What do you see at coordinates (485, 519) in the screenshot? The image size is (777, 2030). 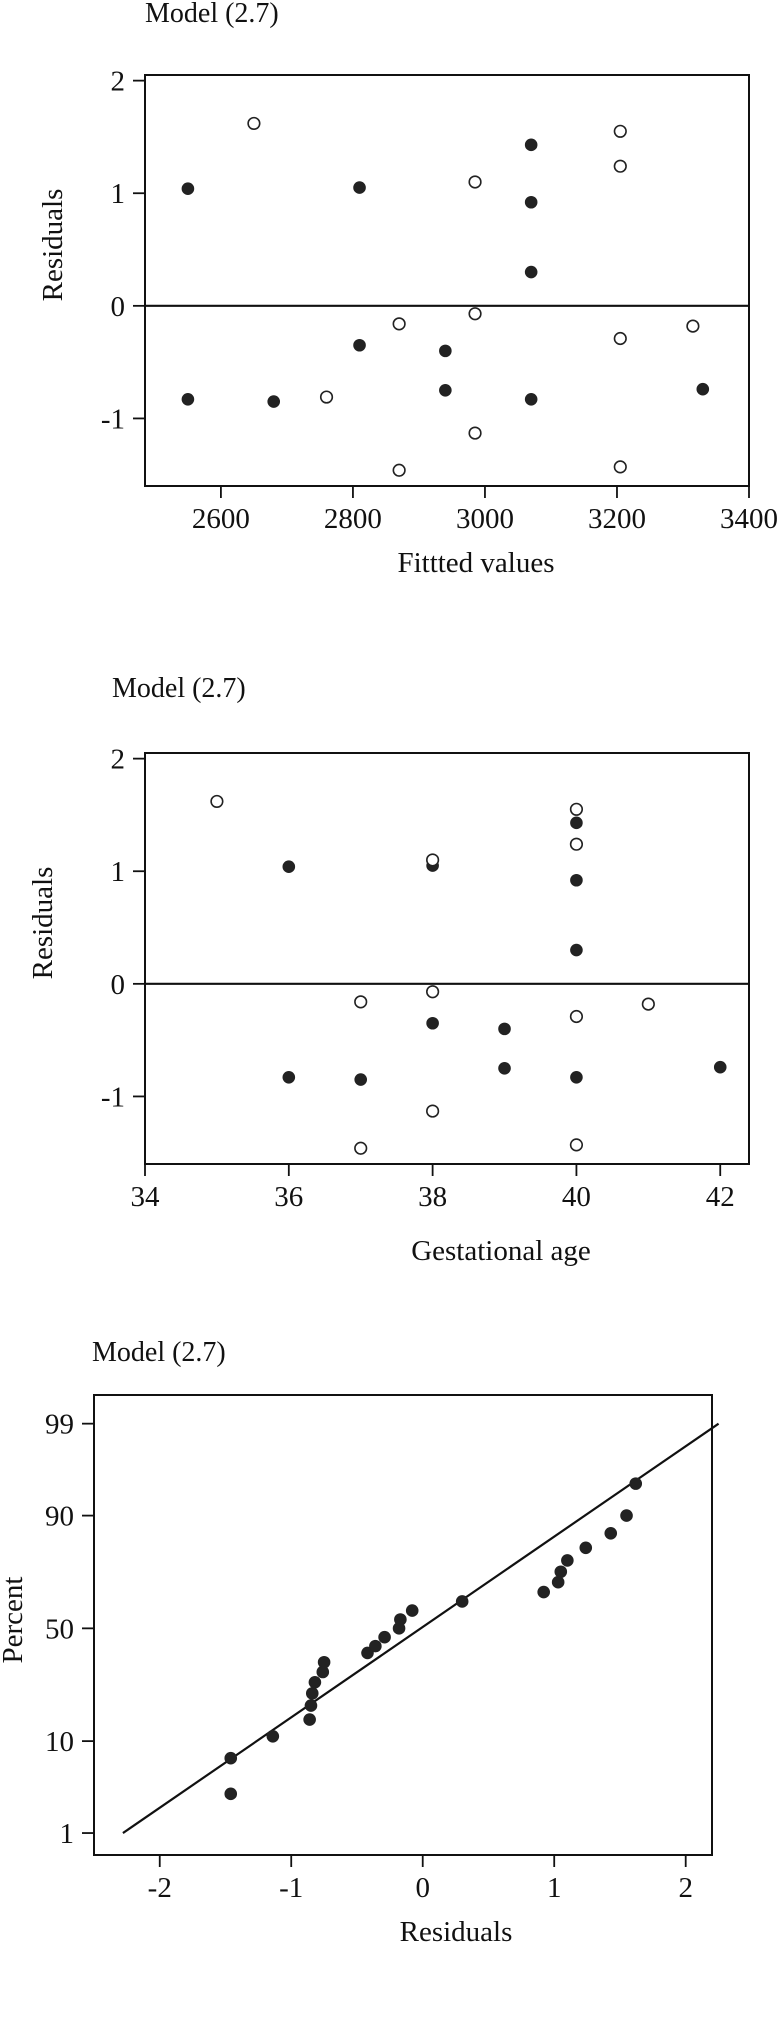 I see `x-tick-label: 3000` at bounding box center [485, 519].